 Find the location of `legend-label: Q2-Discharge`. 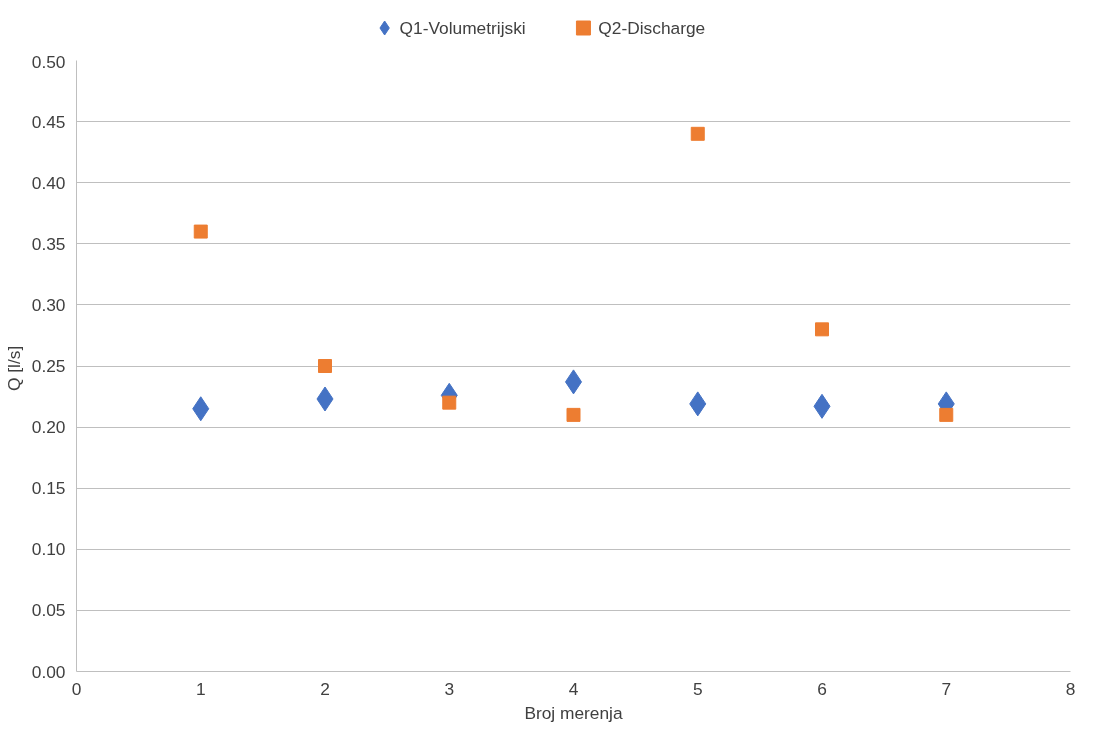

legend-label: Q2-Discharge is located at coordinates (652, 28).